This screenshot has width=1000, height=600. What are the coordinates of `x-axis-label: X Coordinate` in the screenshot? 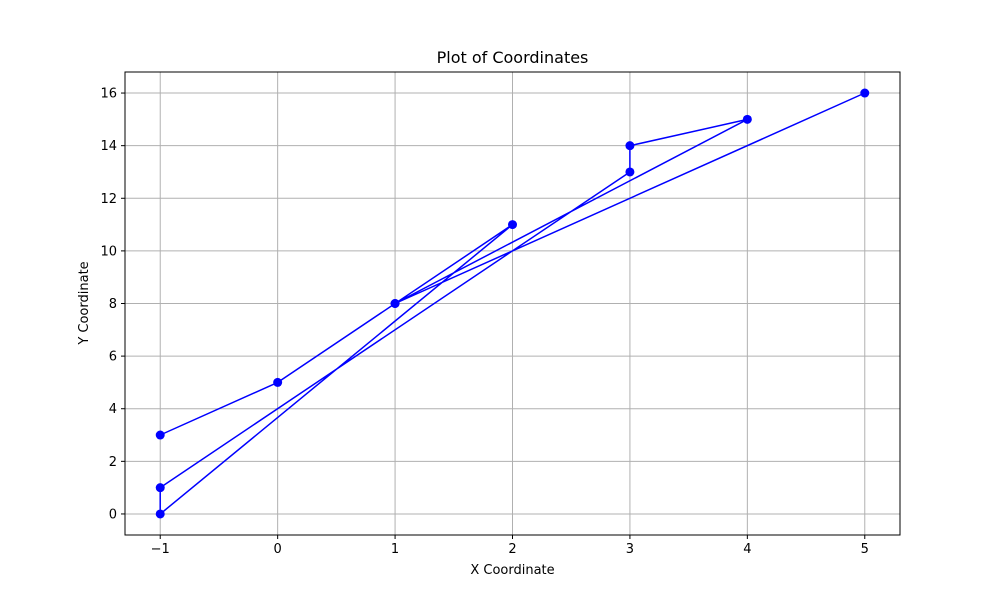 It's located at (512, 570).